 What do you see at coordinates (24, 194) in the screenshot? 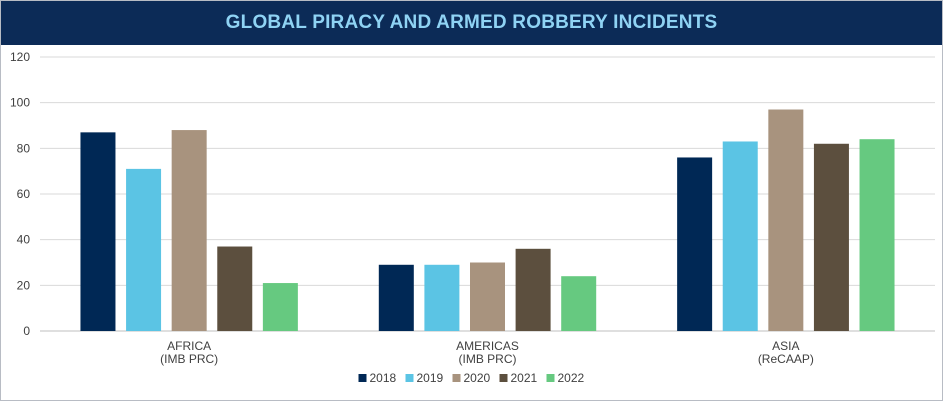
I see `y-tick-label: 60` at bounding box center [24, 194].